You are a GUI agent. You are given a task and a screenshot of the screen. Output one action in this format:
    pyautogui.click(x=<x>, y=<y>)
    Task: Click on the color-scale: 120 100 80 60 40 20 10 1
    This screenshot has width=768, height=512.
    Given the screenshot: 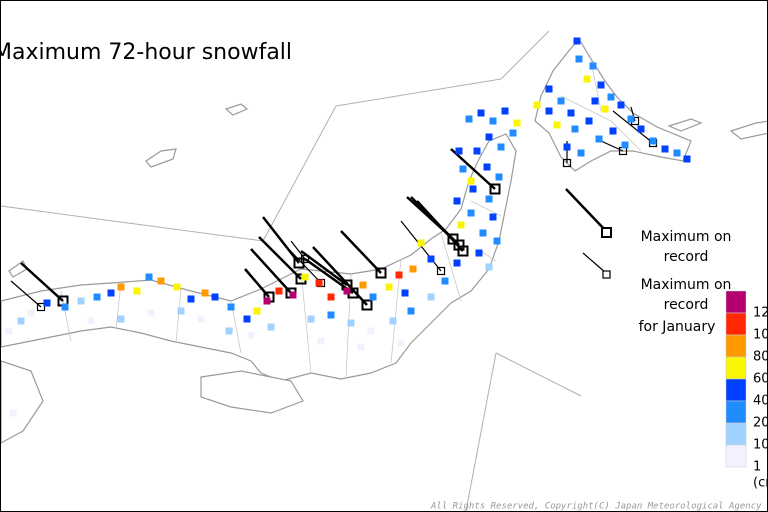 What is the action you would take?
    pyautogui.click(x=746, y=382)
    